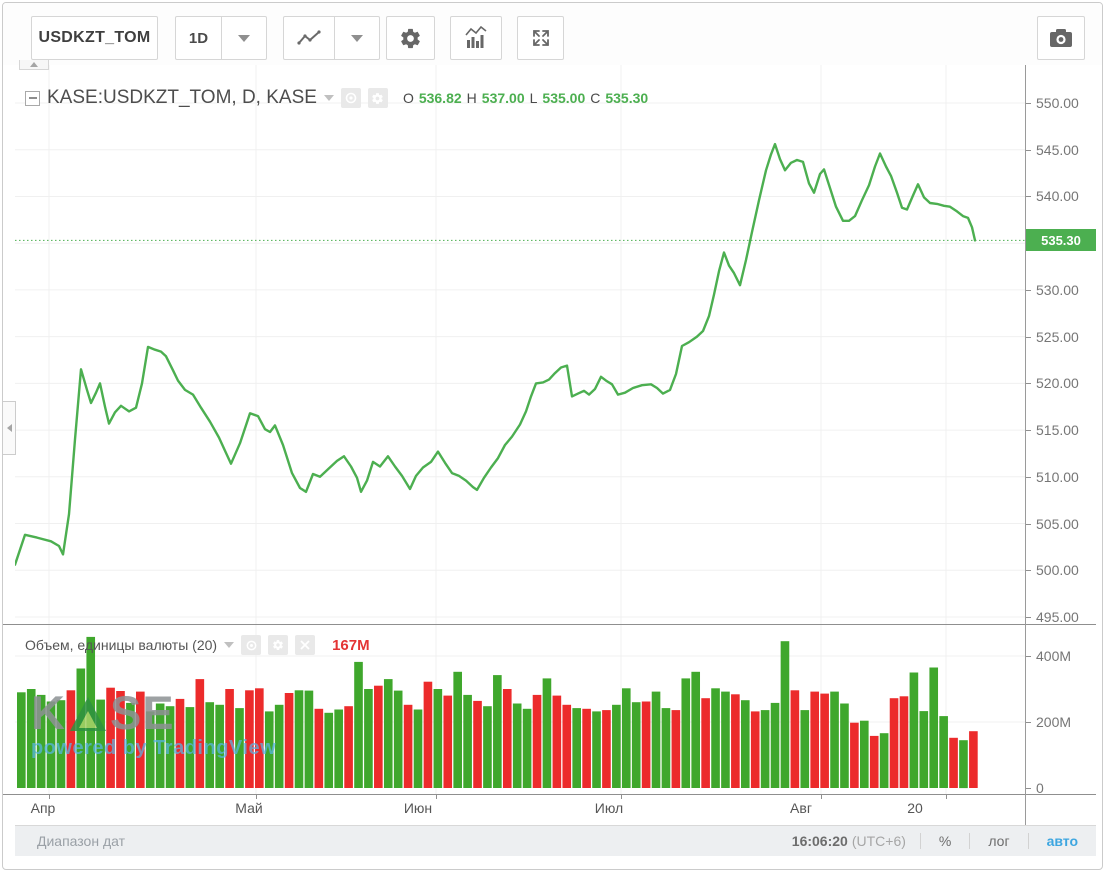  I want to click on collapse-legend-button, so click(32, 98).